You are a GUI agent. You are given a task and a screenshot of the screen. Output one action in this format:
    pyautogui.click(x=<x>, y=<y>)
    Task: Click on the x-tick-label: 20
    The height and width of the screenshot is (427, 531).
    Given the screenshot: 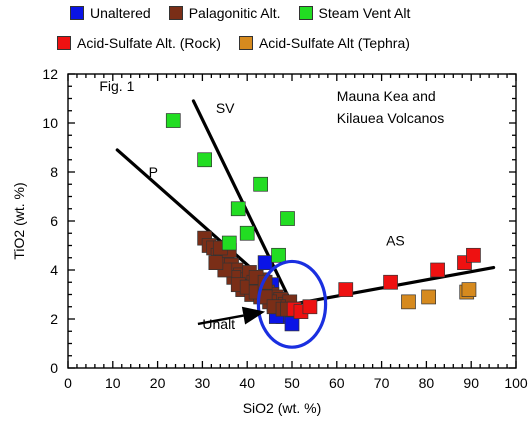 What is the action you would take?
    pyautogui.click(x=158, y=383)
    